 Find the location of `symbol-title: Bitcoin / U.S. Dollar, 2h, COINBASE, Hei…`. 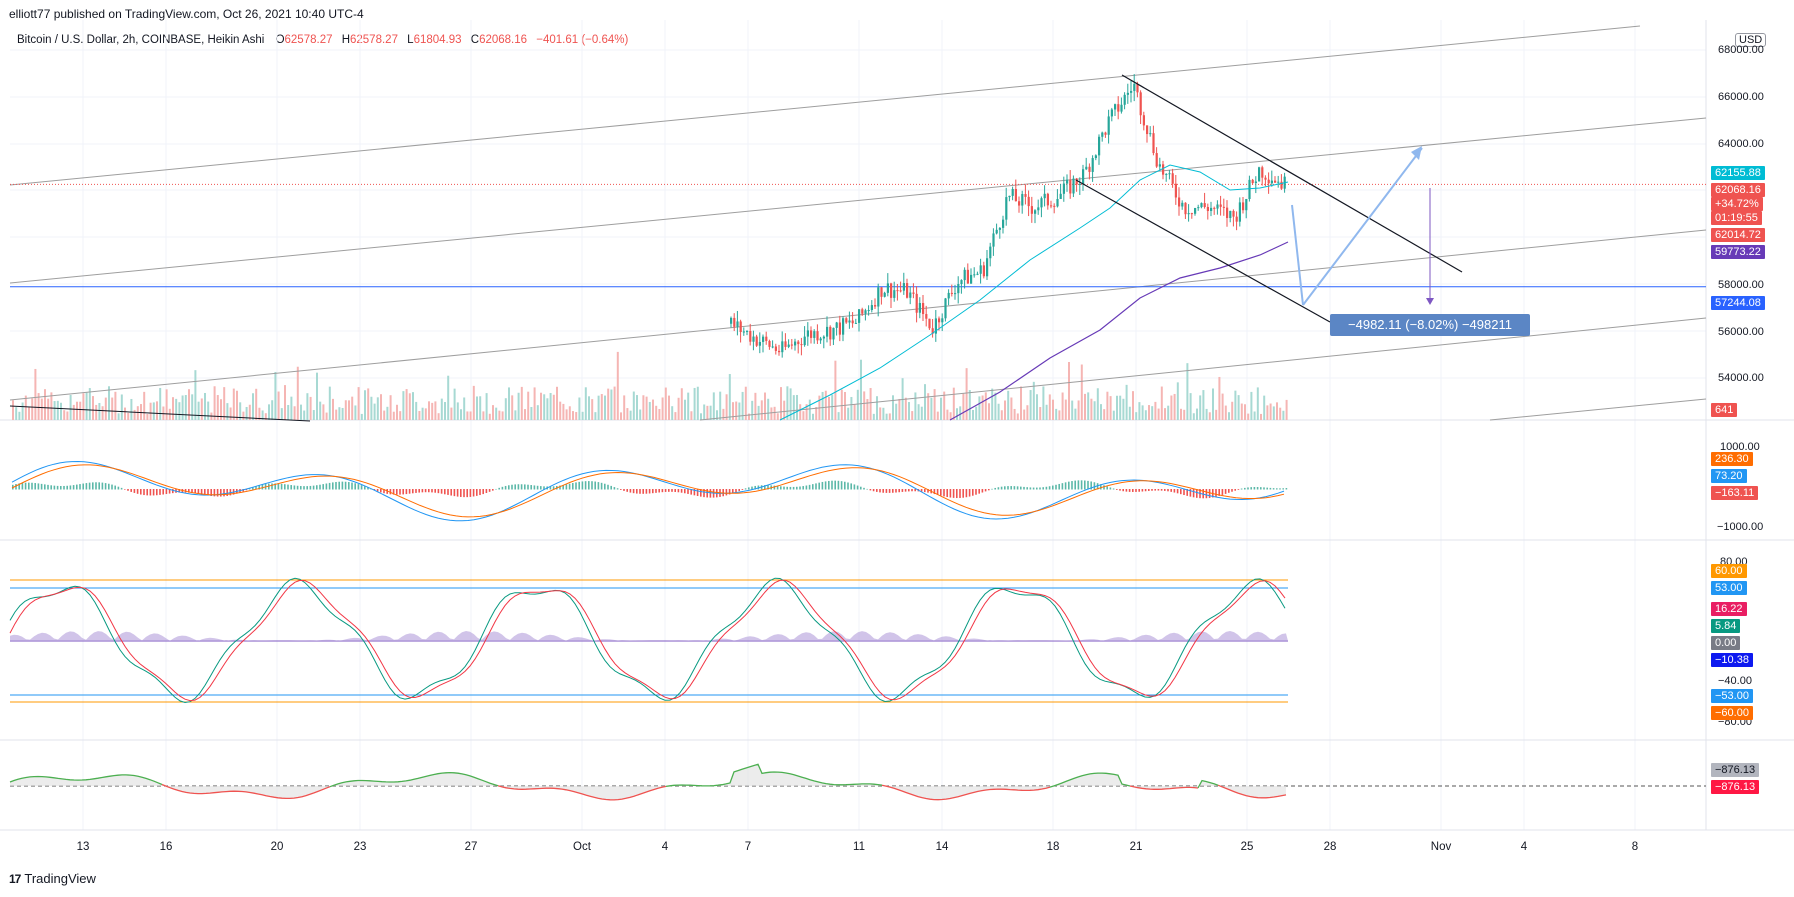

symbol-title: Bitcoin / U.S. Dollar, 2h, COINBASE, Hei… is located at coordinates (141, 40).